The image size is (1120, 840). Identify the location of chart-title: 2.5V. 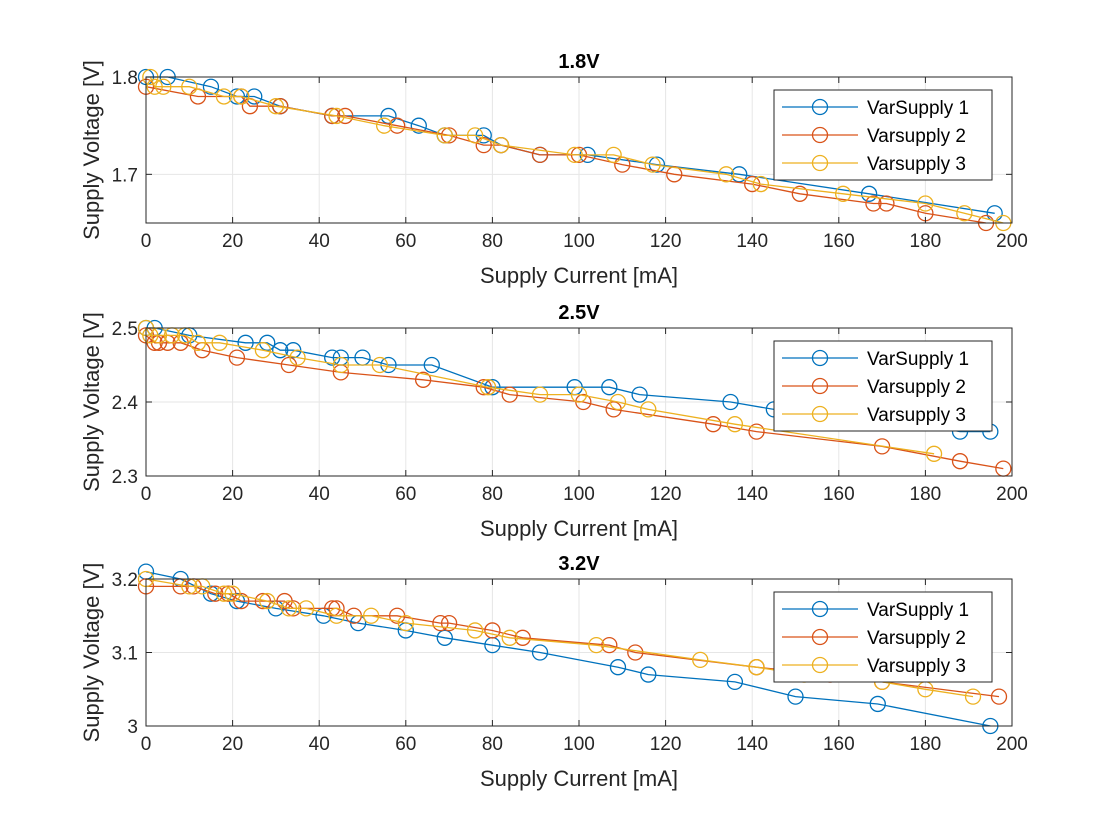
(579, 313).